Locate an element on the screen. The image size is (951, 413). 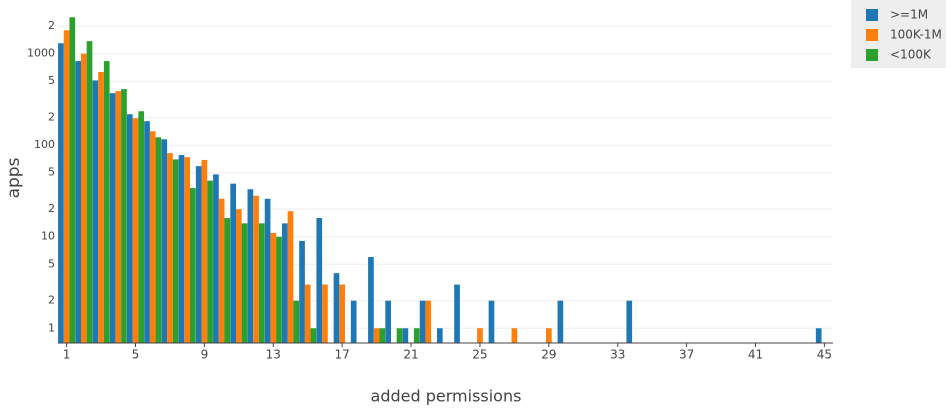
x-tick-label: 29 is located at coordinates (548, 355).